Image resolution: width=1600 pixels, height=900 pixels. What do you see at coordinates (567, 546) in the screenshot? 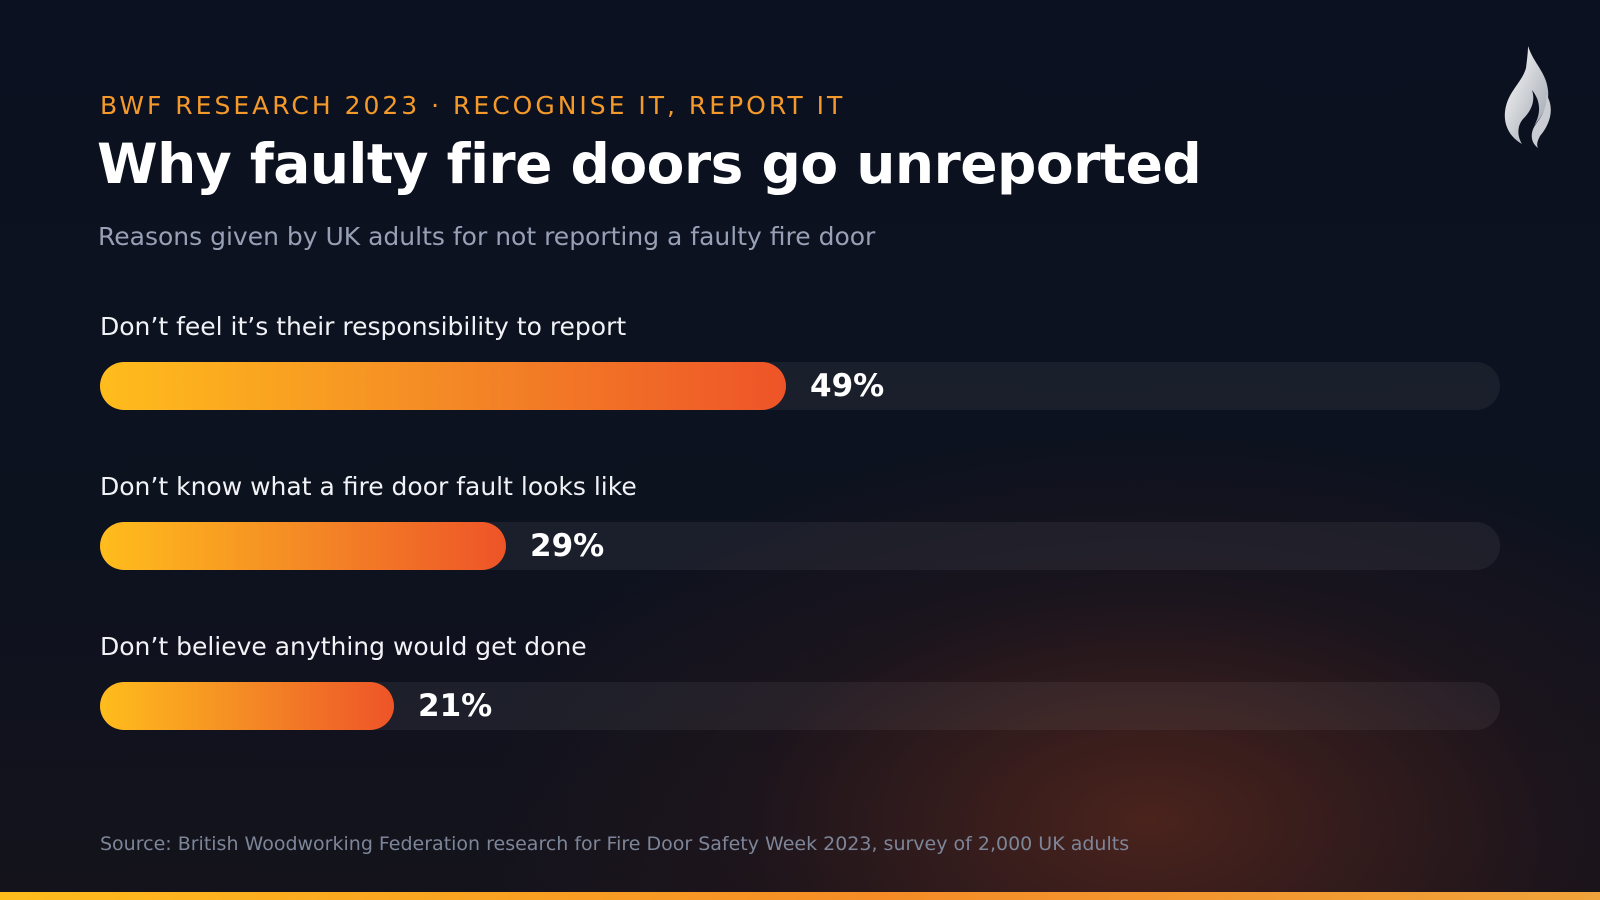
I see `bar-value-label: 29%` at bounding box center [567, 546].